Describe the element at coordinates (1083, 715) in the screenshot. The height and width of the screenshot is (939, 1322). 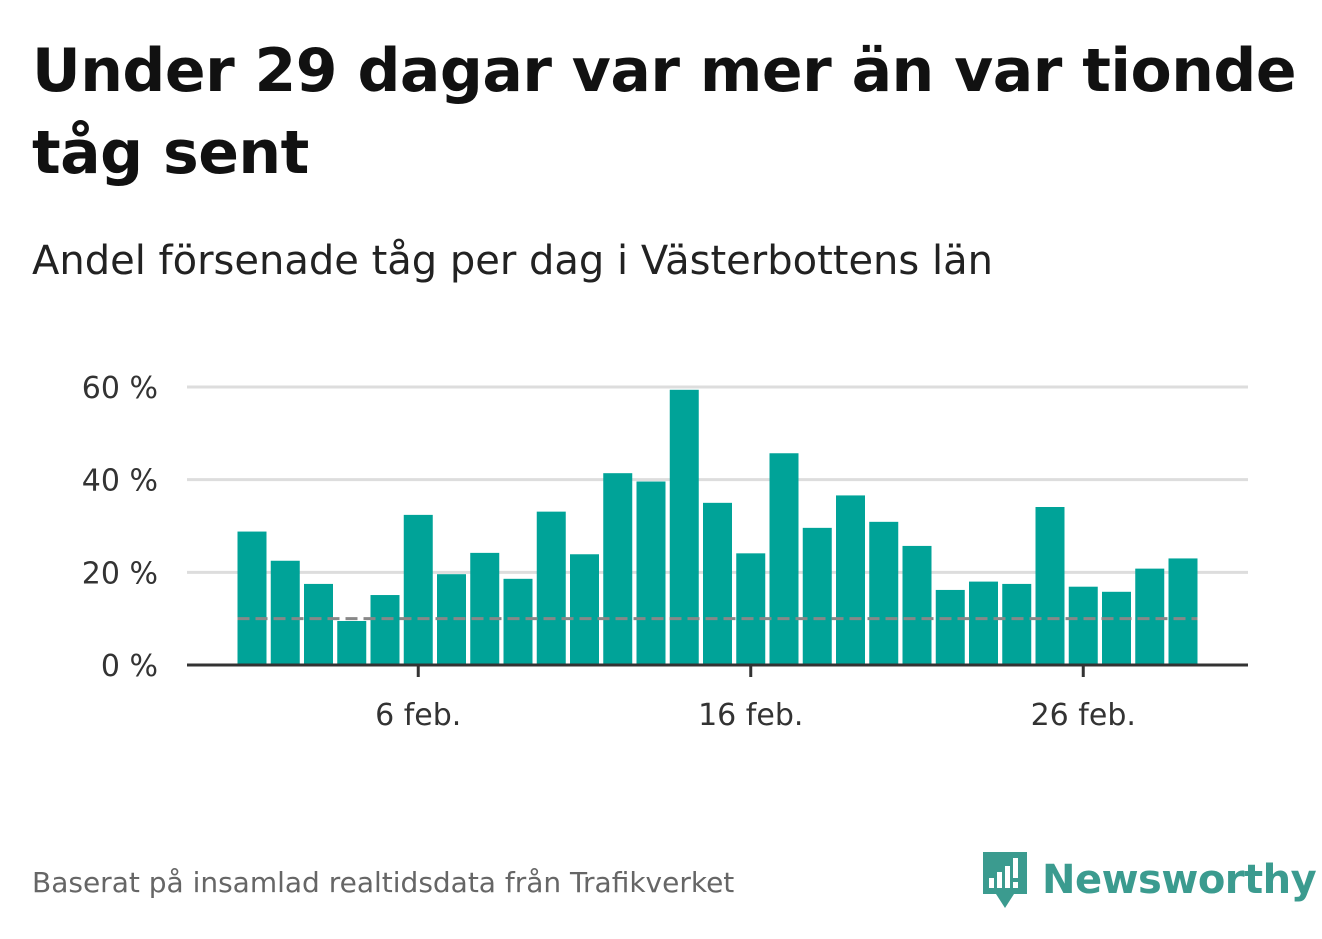
I see `x-tick-label: 26 feb.` at that location.